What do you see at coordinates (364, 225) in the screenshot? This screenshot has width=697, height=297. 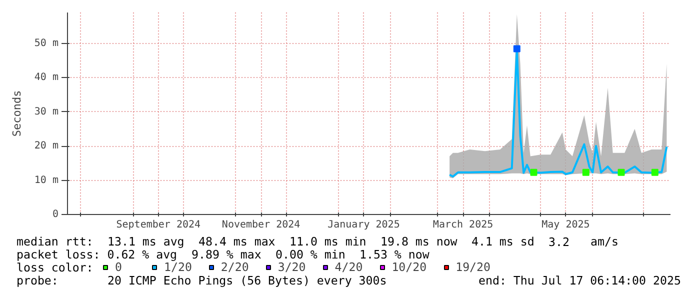 I see `x-tick-label: January 2025` at bounding box center [364, 225].